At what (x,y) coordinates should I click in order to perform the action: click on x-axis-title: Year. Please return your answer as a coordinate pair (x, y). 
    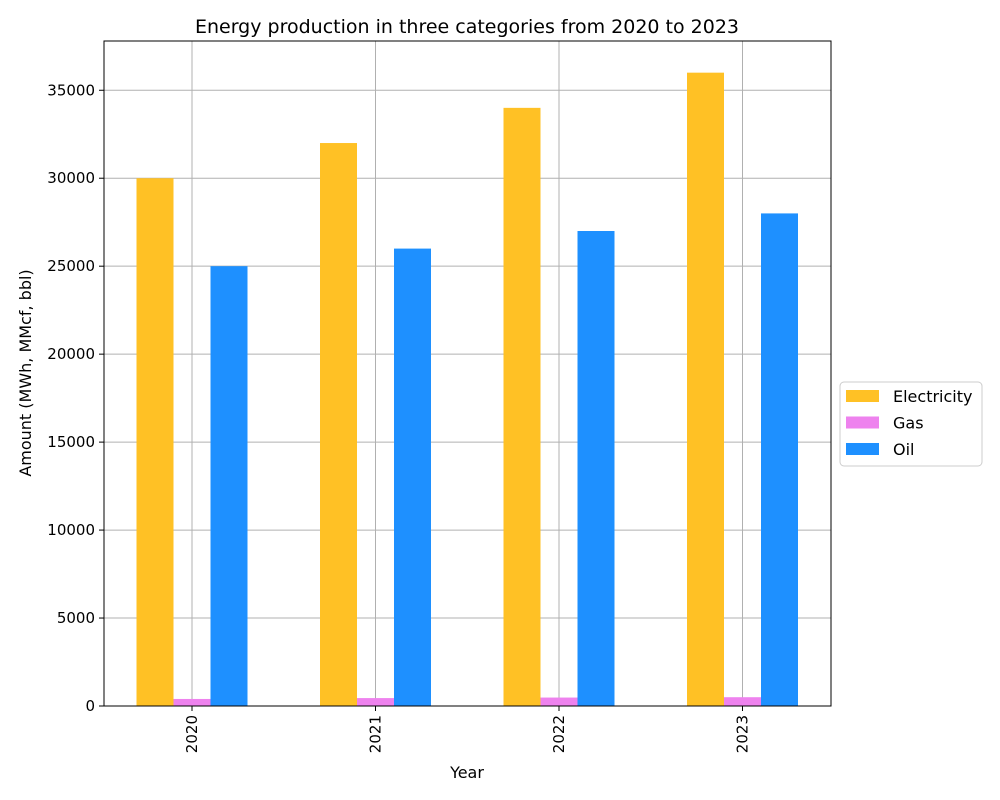
    Looking at the image, I should click on (466, 772).